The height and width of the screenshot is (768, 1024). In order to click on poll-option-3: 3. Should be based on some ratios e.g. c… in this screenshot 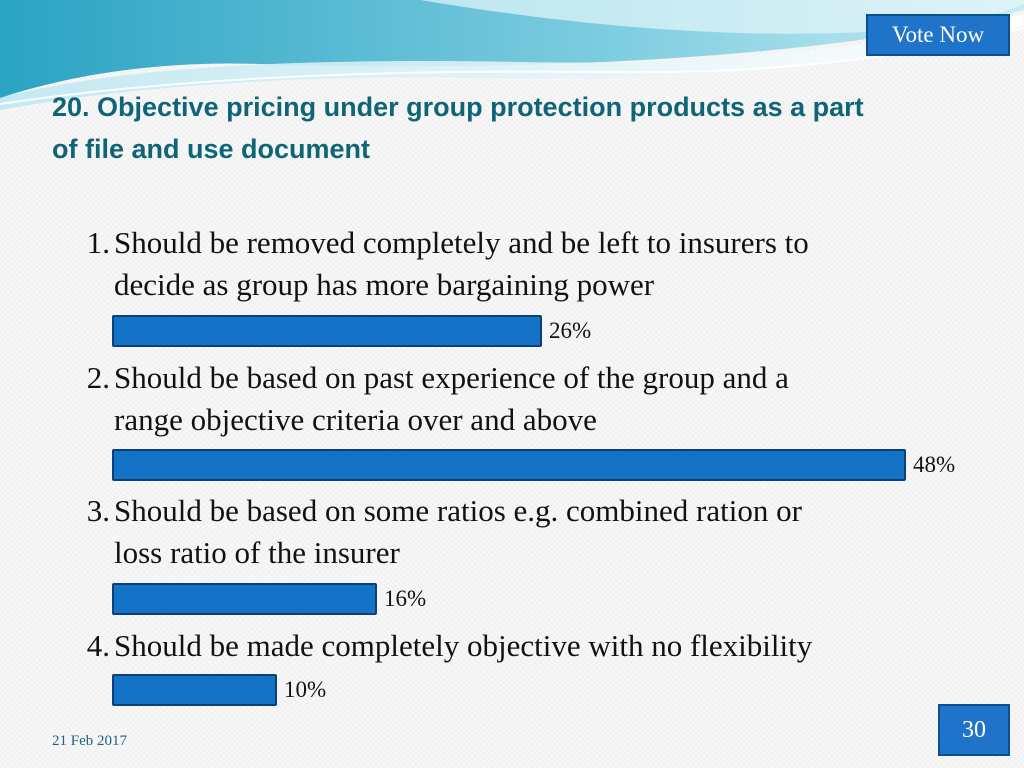, I will do `click(512, 532)`.